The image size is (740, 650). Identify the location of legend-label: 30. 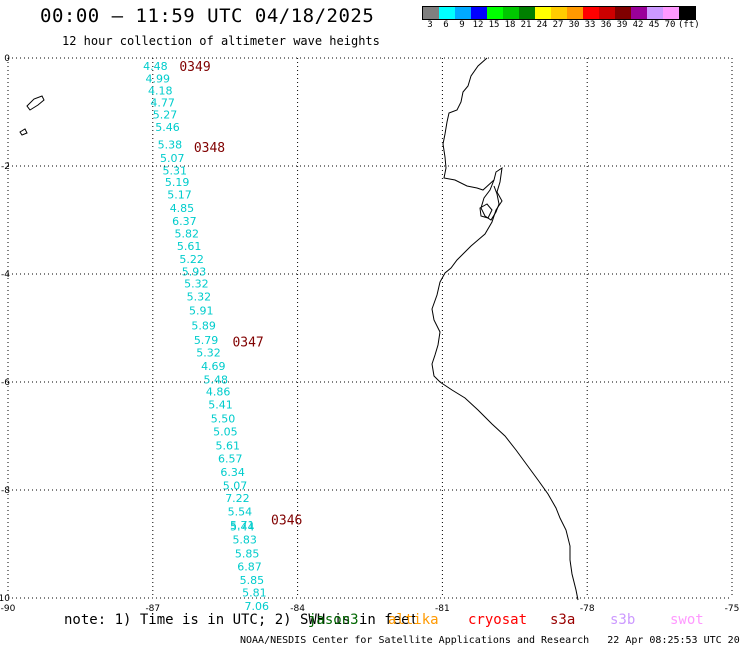
(574, 25).